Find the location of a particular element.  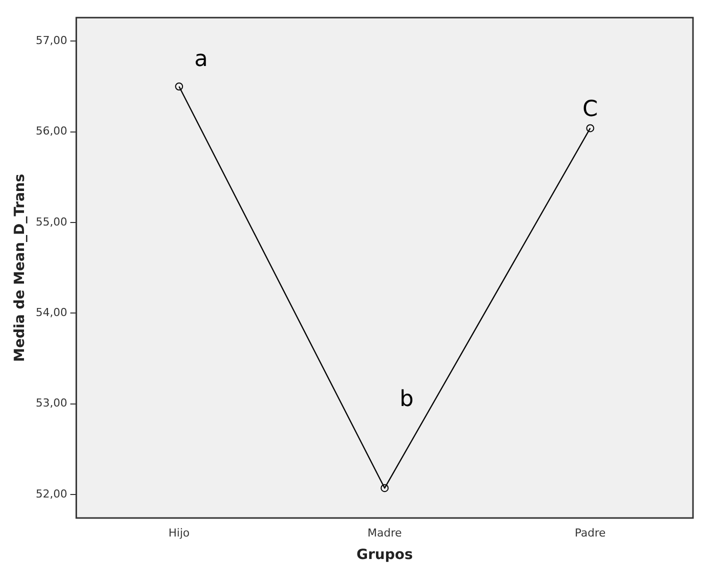

x-tick-label: Hijo is located at coordinates (179, 533).